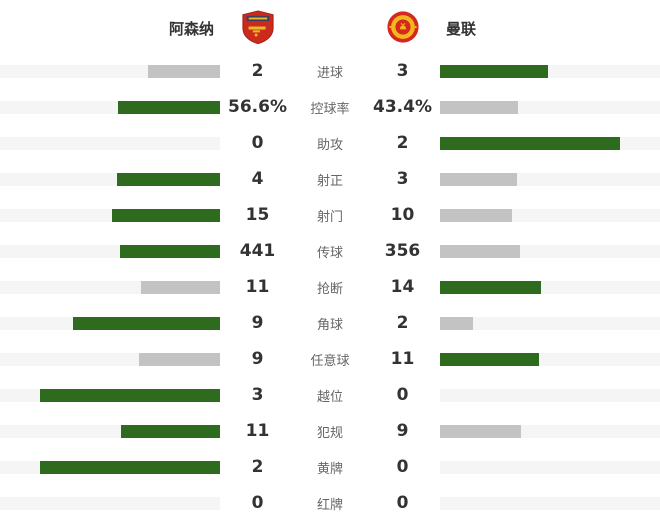 This screenshot has width=660, height=521. I want to click on stat-label: 传球, so click(329, 253).